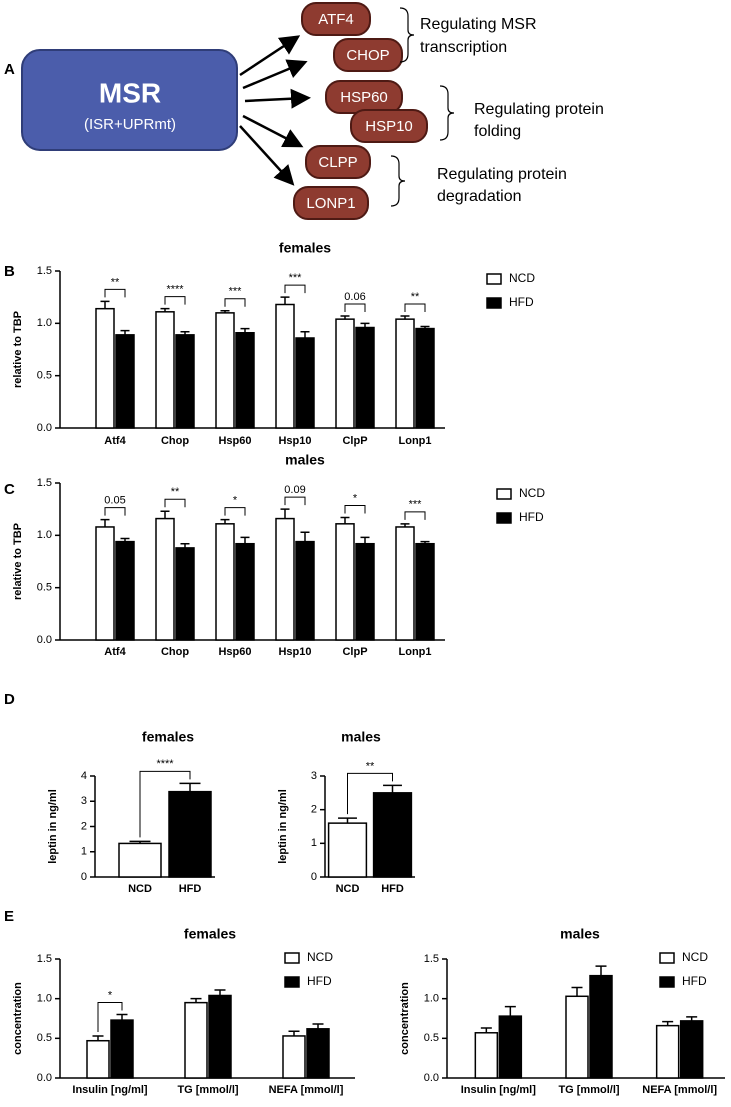  I want to click on node-label: ATF4, so click(336, 19).